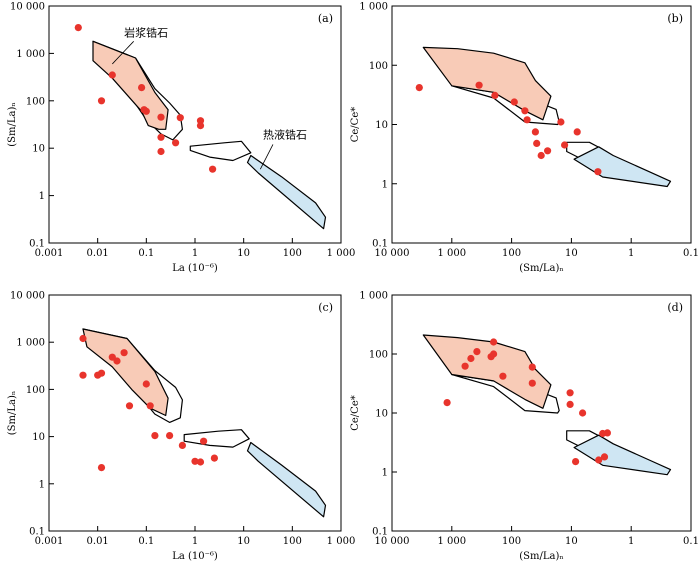 The width and height of the screenshot is (700, 569). I want to click on hydrothermal-field-outline, so click(220, 151).